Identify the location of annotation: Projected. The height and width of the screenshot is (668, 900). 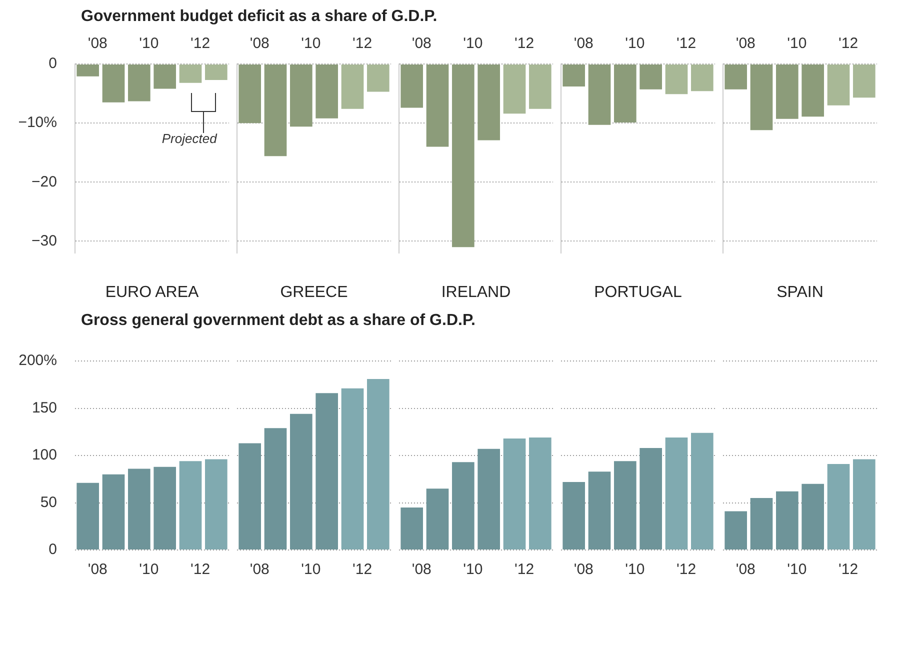
(190, 138).